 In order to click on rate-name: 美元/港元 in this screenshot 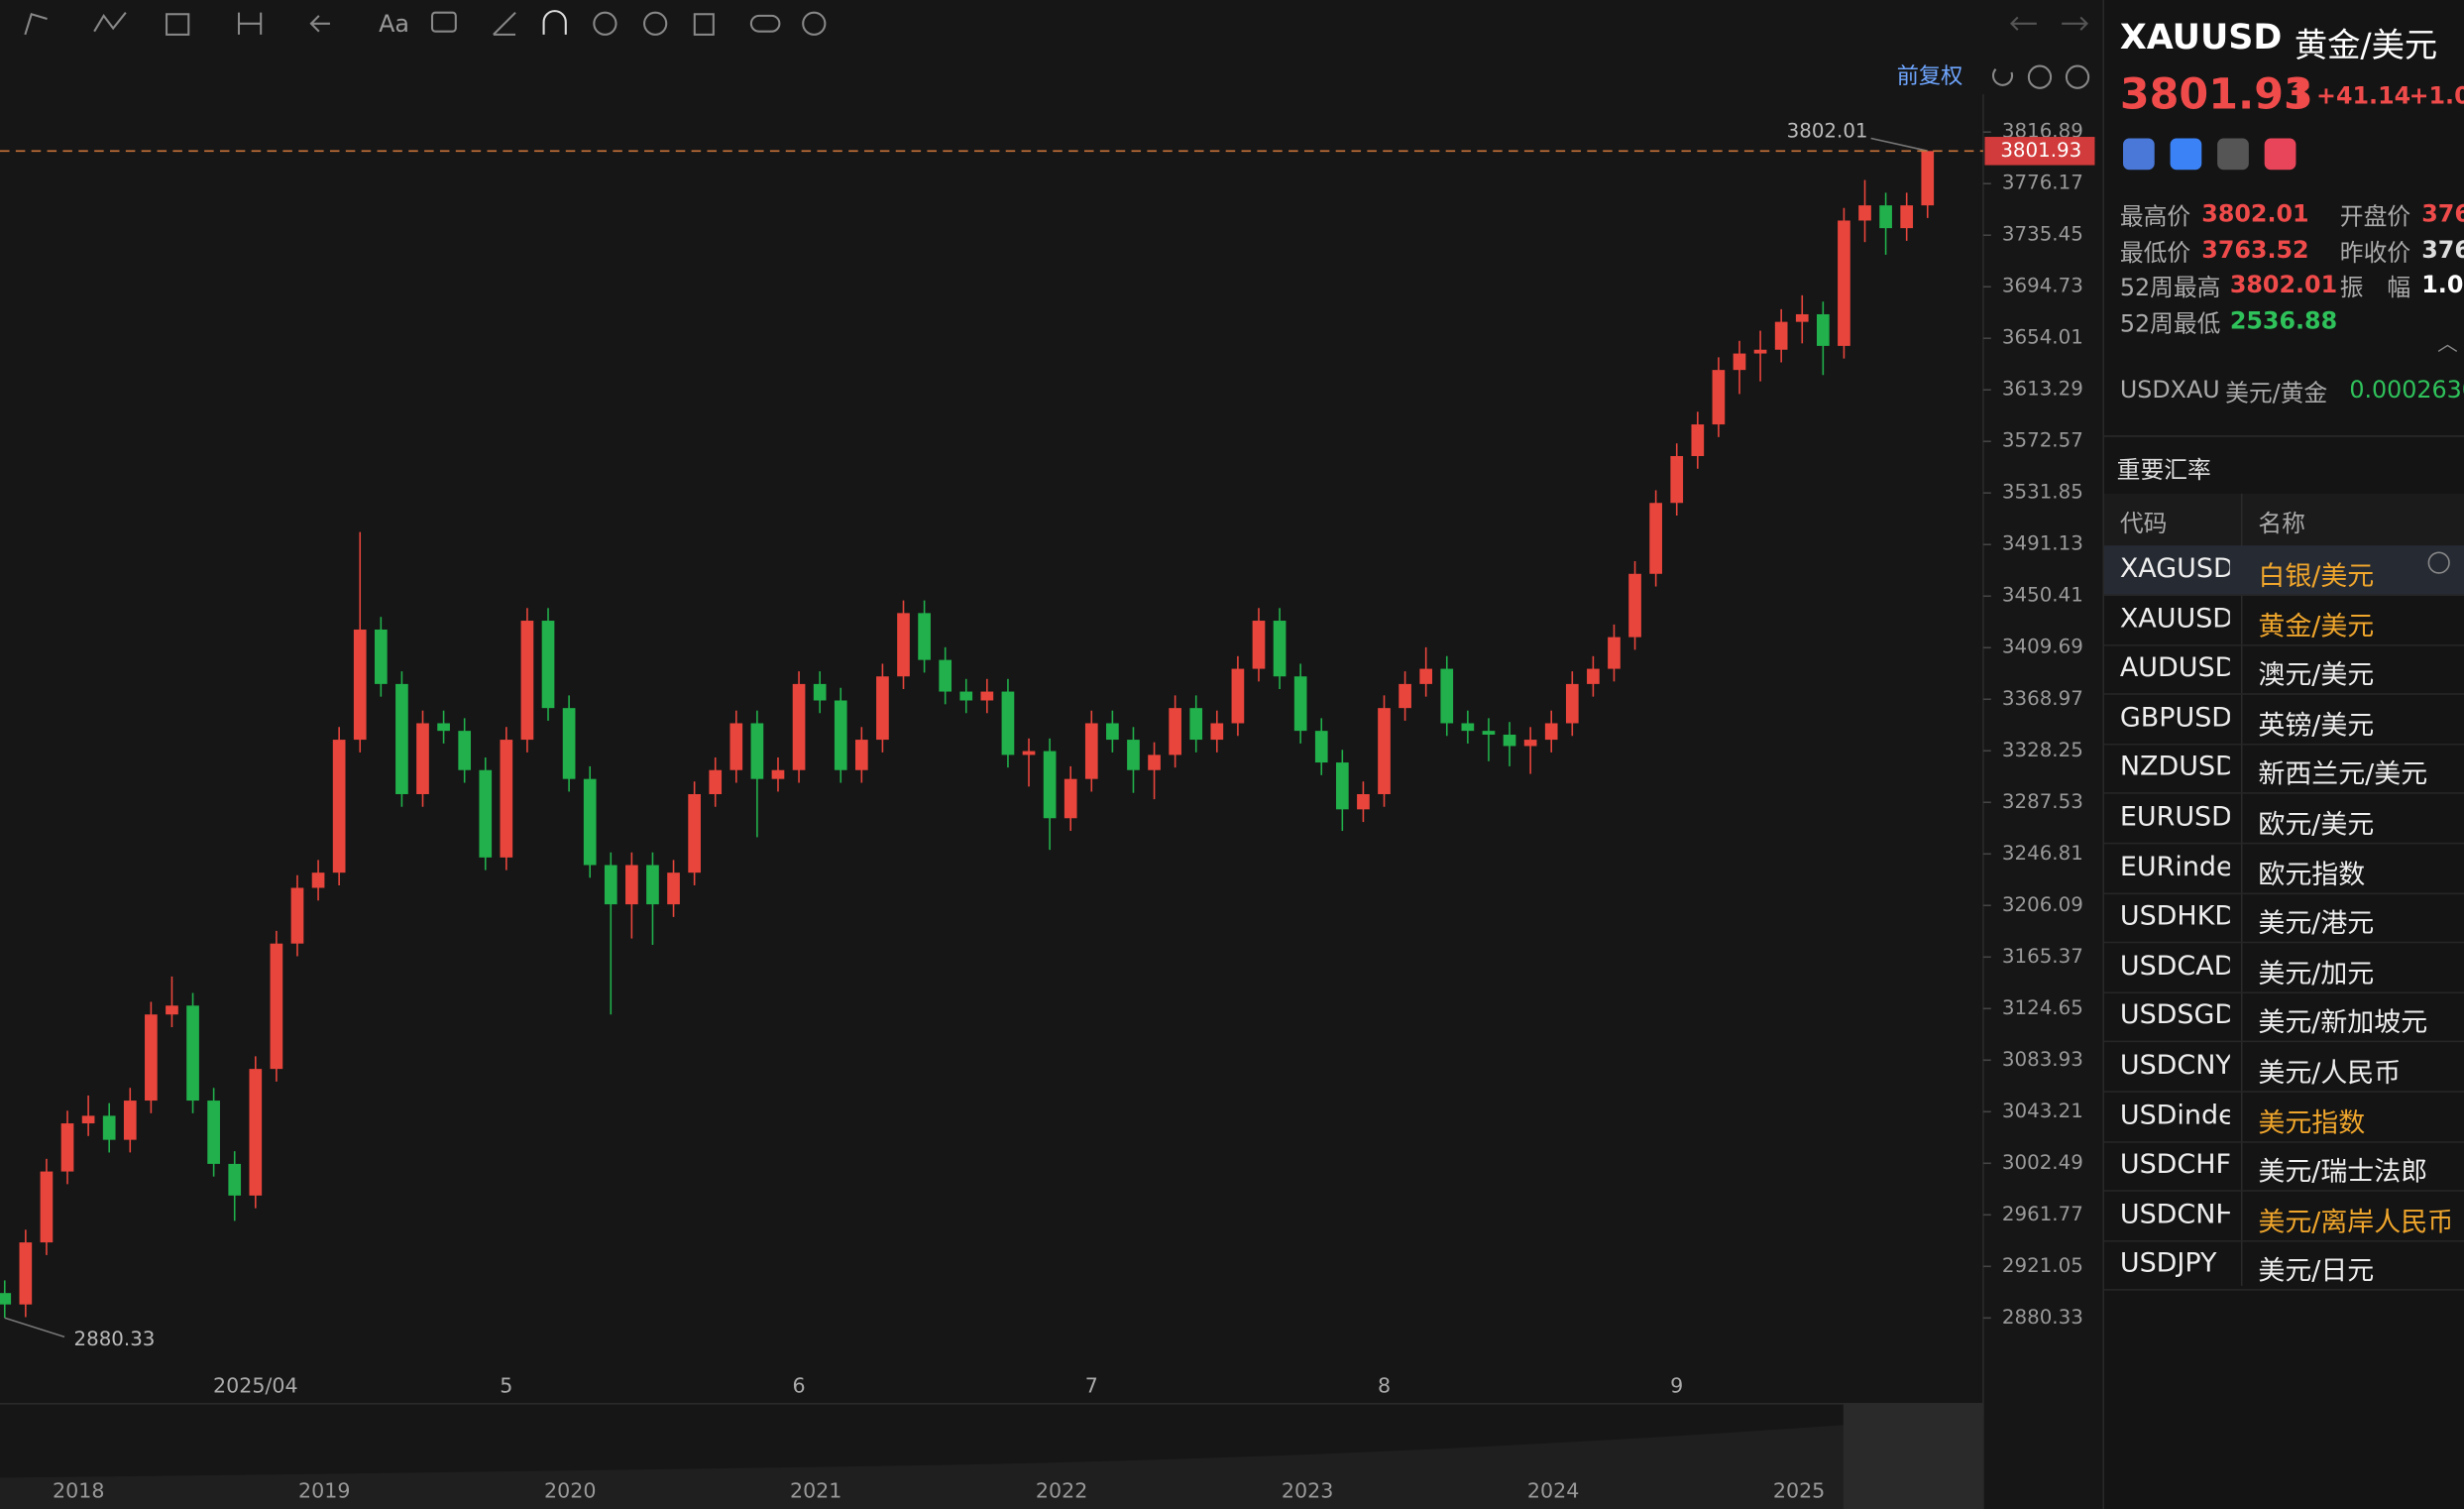, I will do `click(2316, 924)`.